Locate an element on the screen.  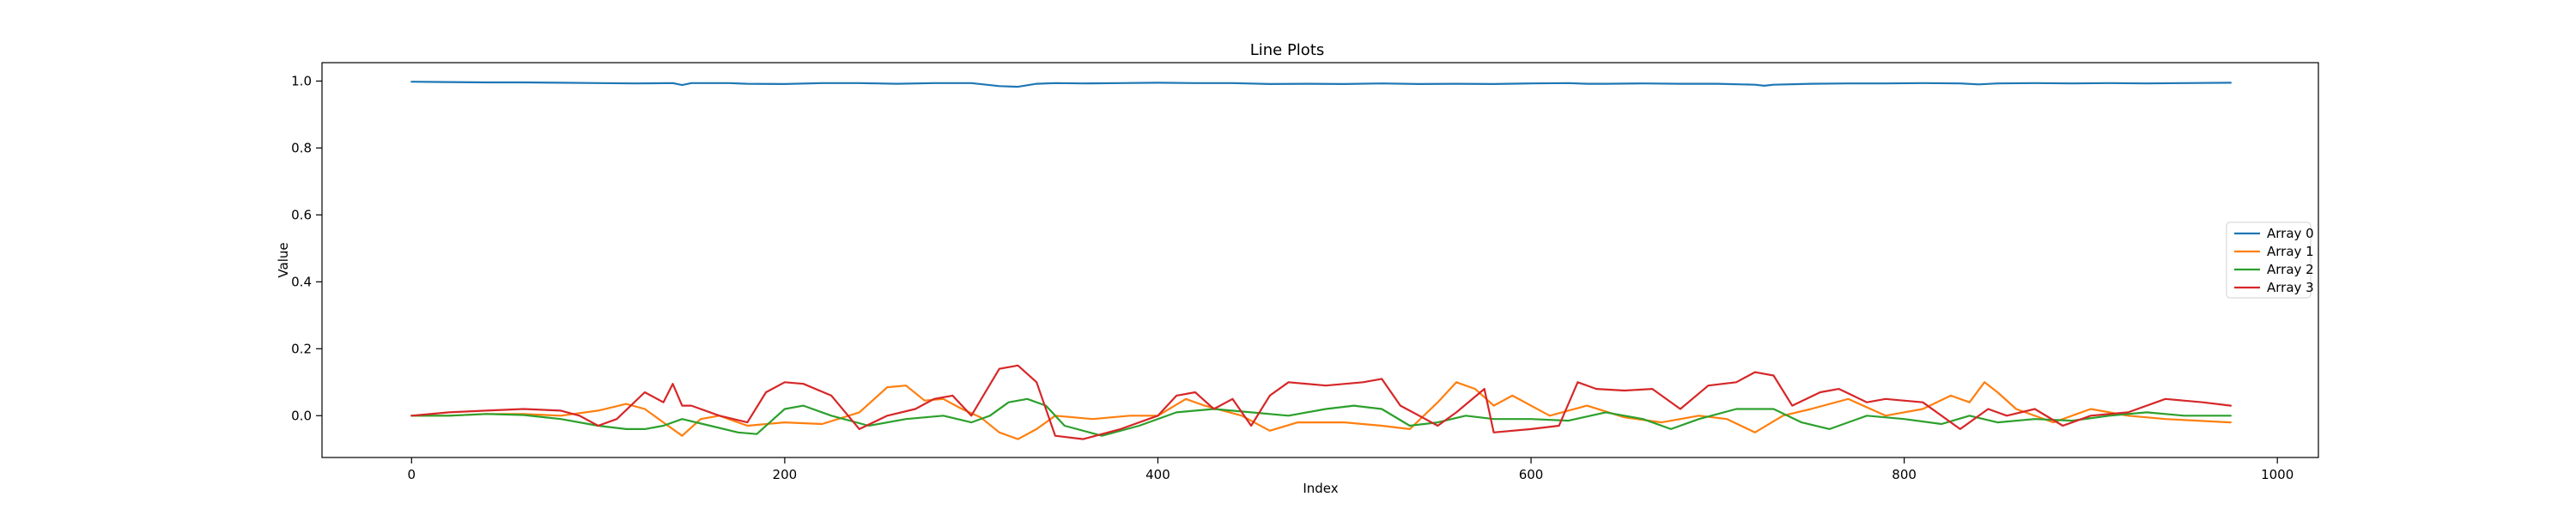
x-tick-label: 800 is located at coordinates (1904, 474).